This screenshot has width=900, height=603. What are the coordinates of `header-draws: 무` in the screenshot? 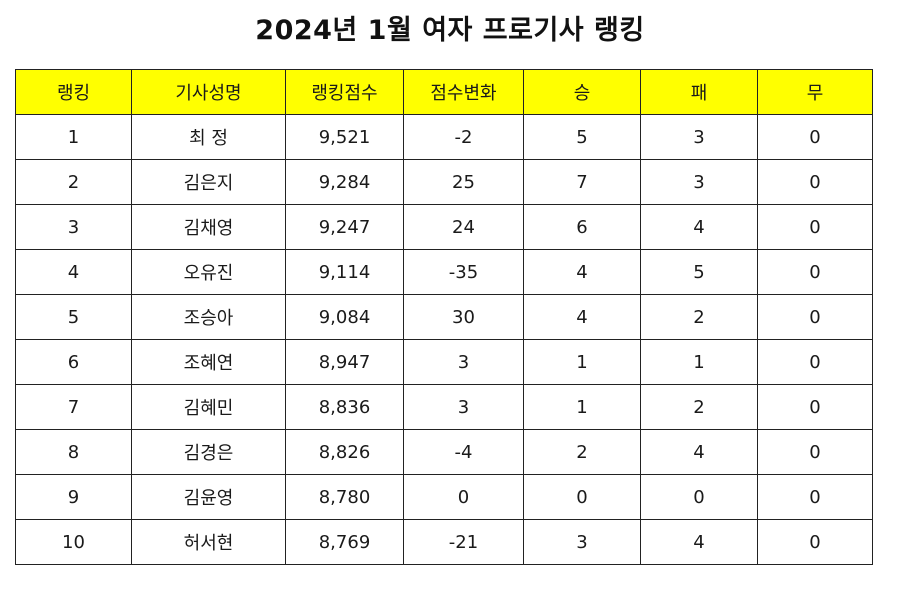 It's located at (815, 92).